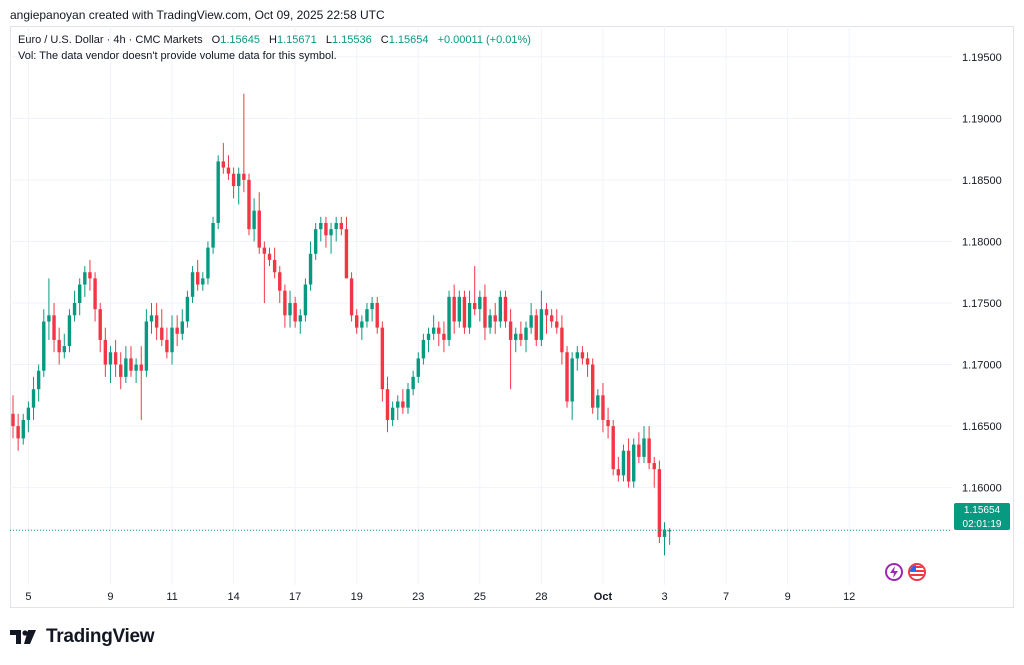  I want to click on x-tick-label: 9, so click(110, 597).